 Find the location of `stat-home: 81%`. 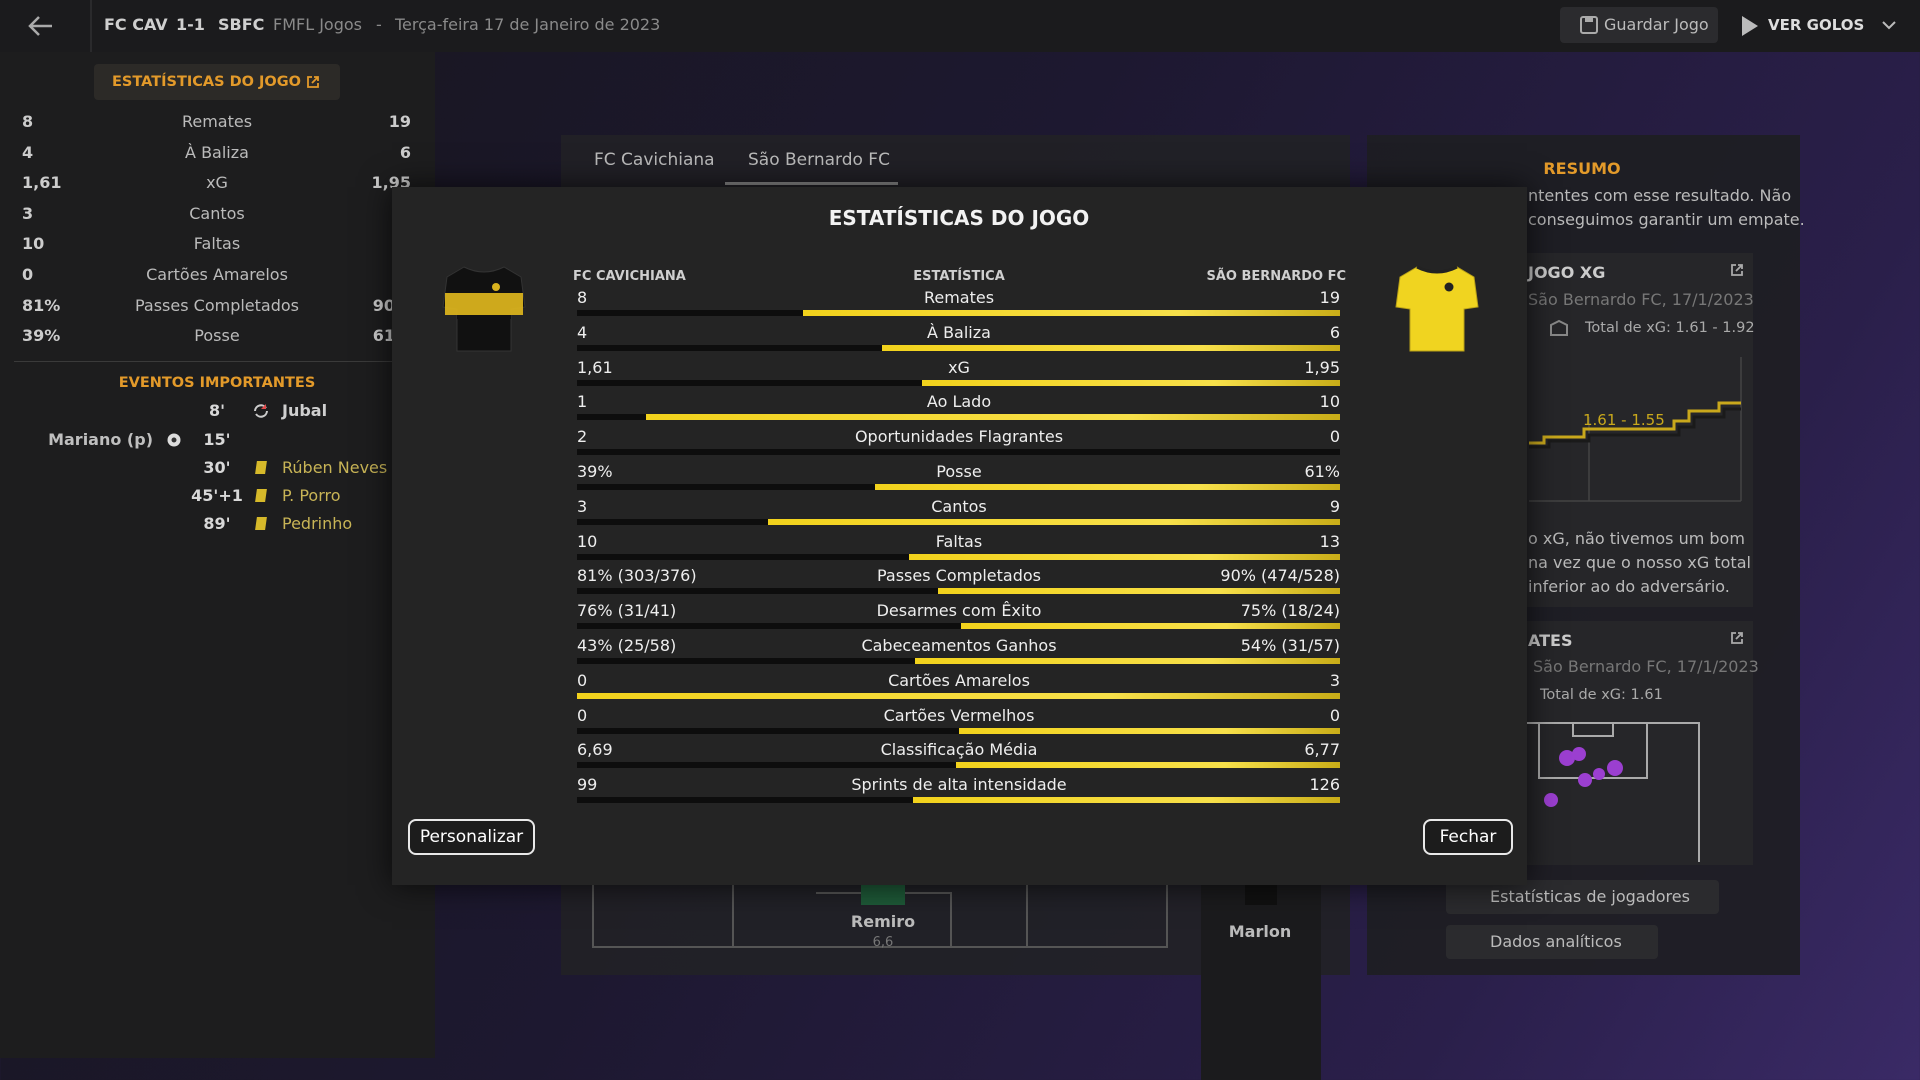

stat-home: 81% is located at coordinates (41, 305).